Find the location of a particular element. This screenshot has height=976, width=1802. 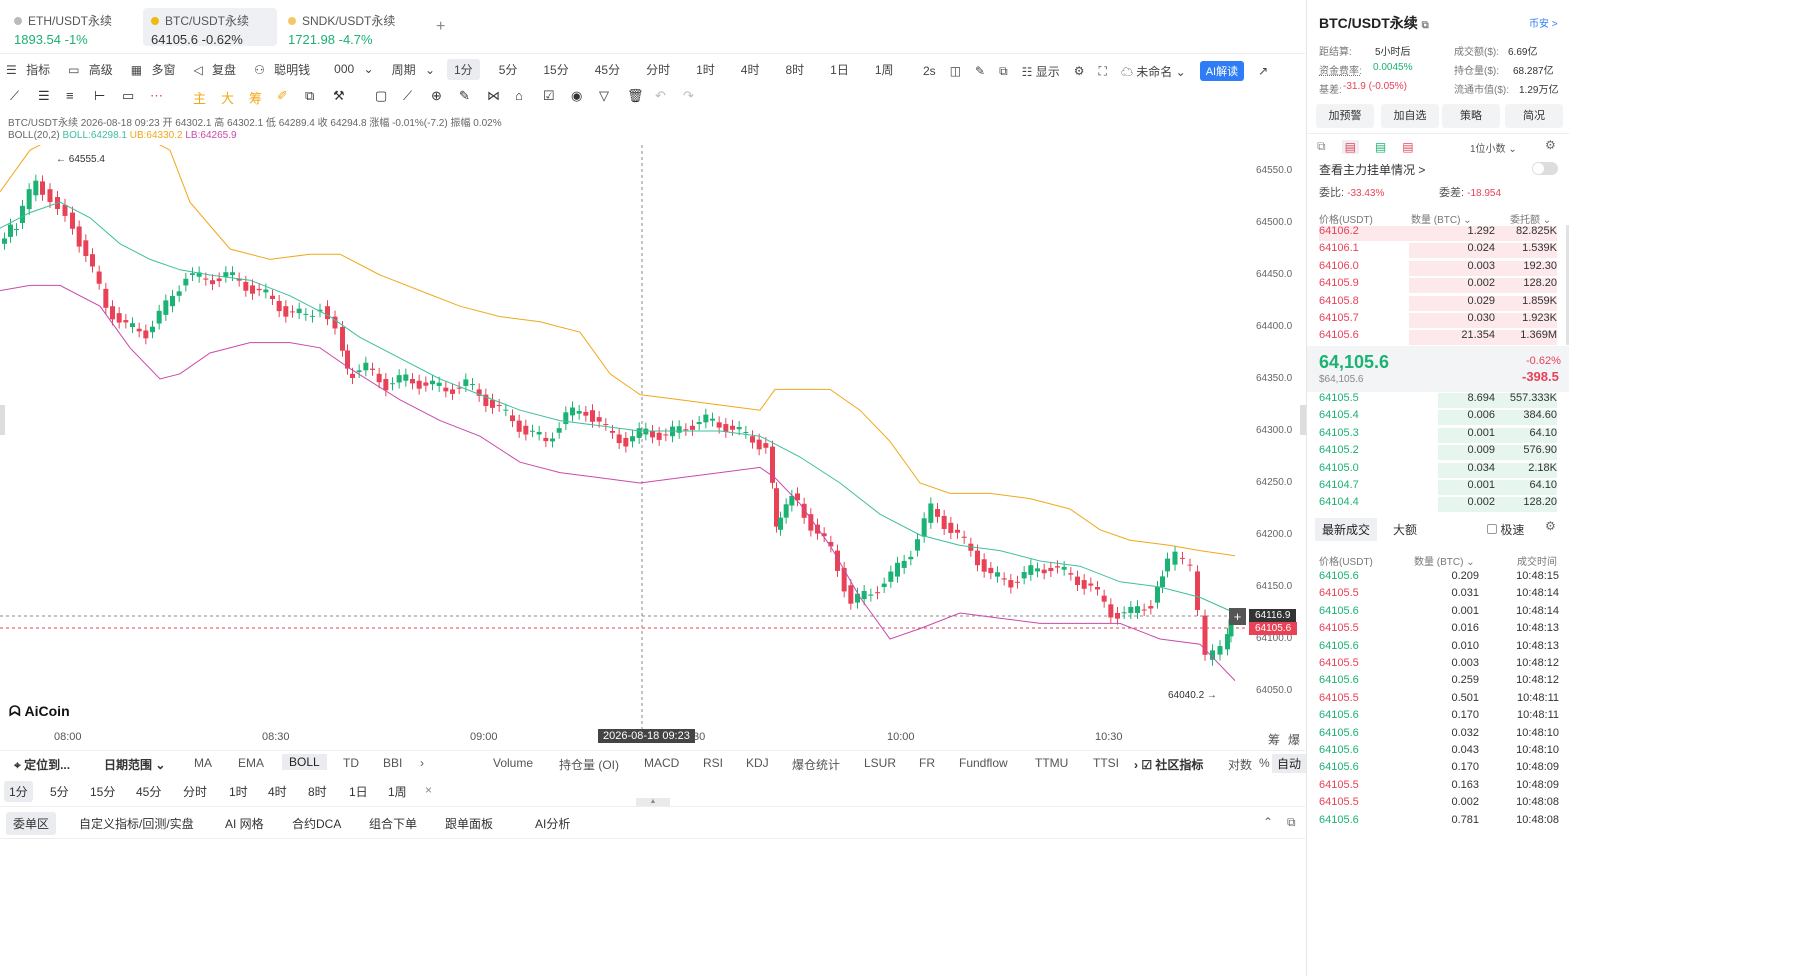

orderbook-row: 64106.2 1.292 82.825K is located at coordinates (1438, 233).